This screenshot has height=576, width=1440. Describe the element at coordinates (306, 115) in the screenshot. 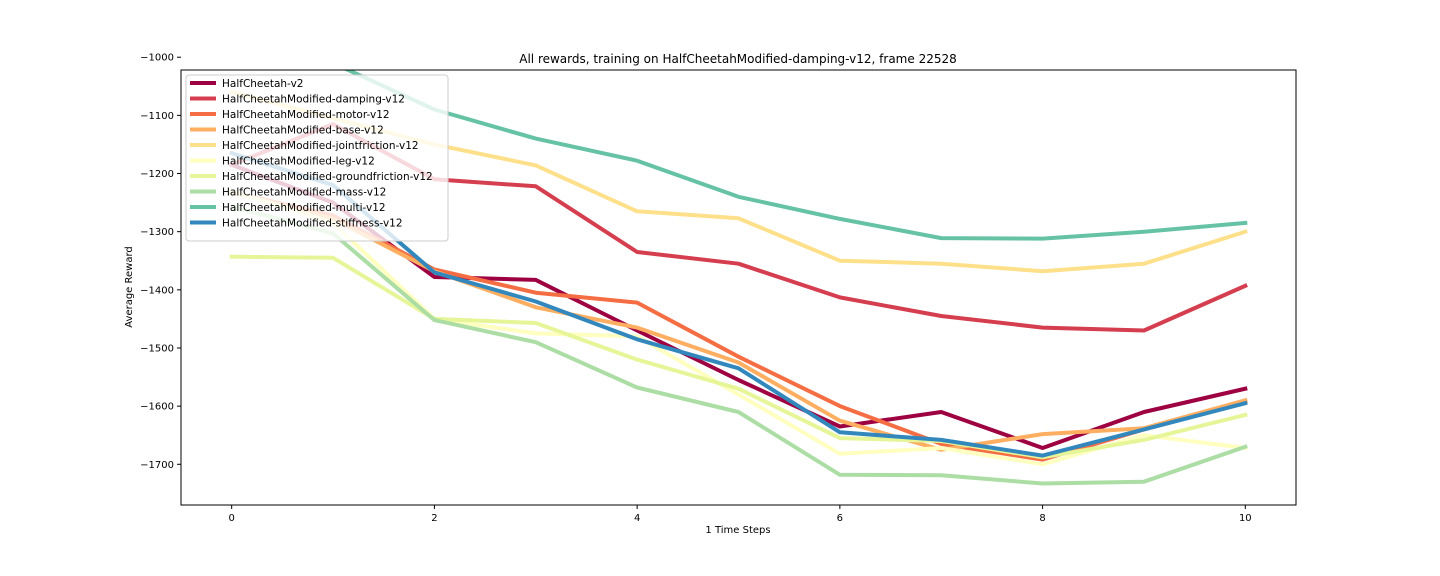

I see `legend-label: HalfCheetahModified-motor-v12` at that location.